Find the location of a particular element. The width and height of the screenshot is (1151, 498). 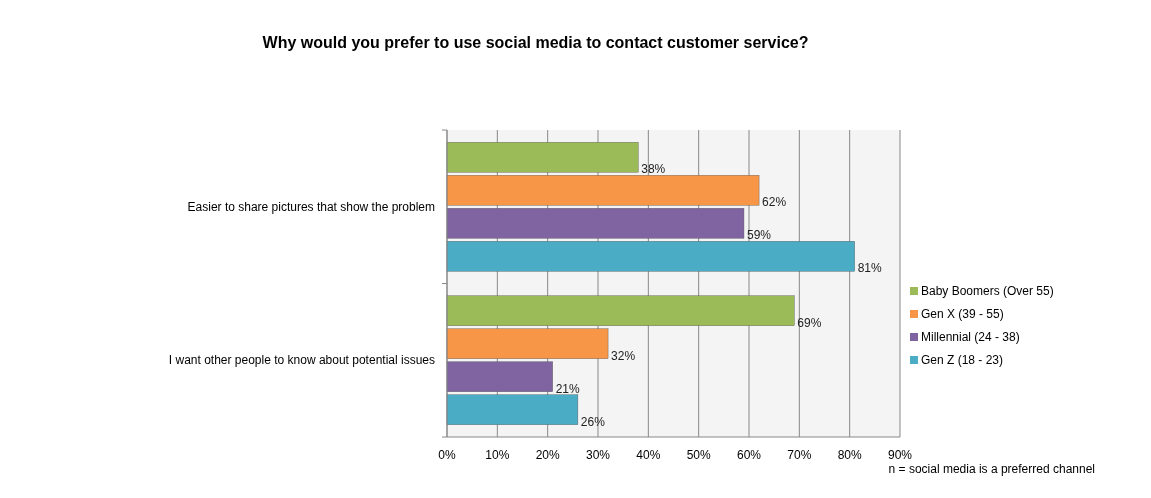

x-tick-label: 90% is located at coordinates (900, 455).